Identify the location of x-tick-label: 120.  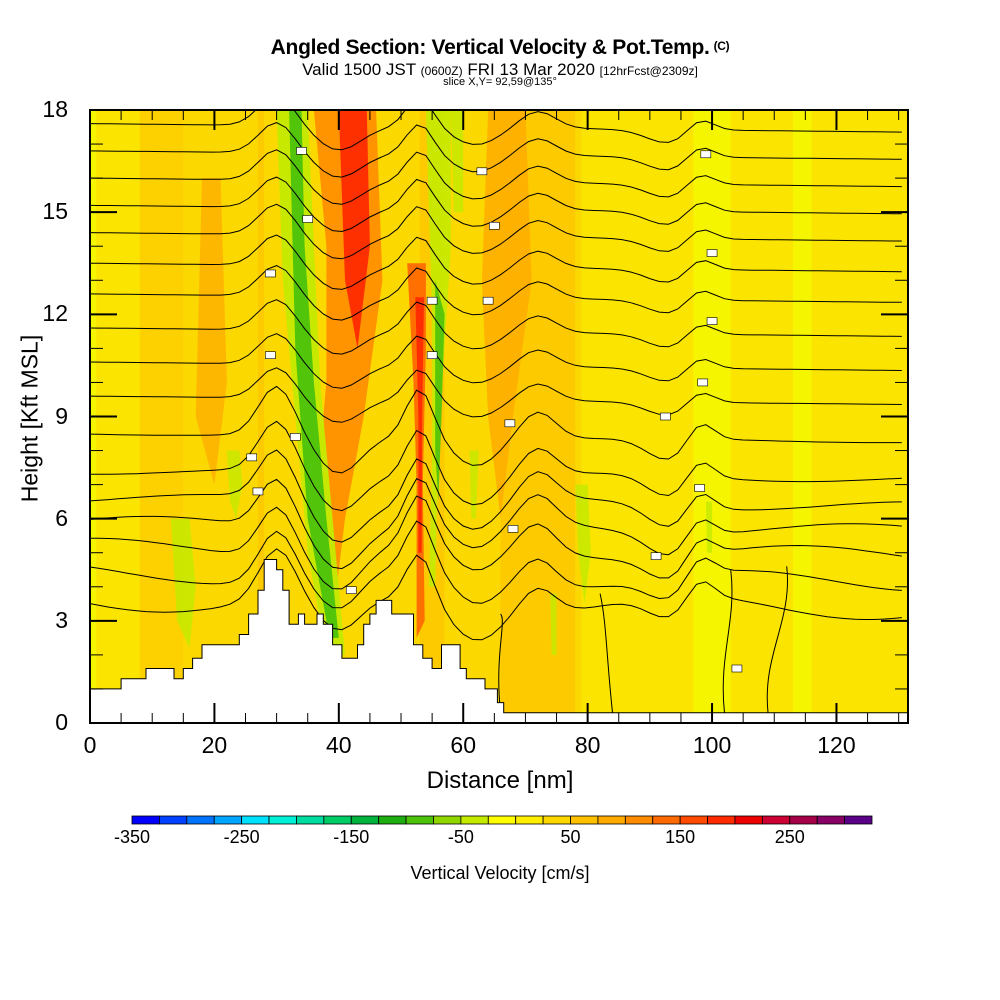
(836, 745).